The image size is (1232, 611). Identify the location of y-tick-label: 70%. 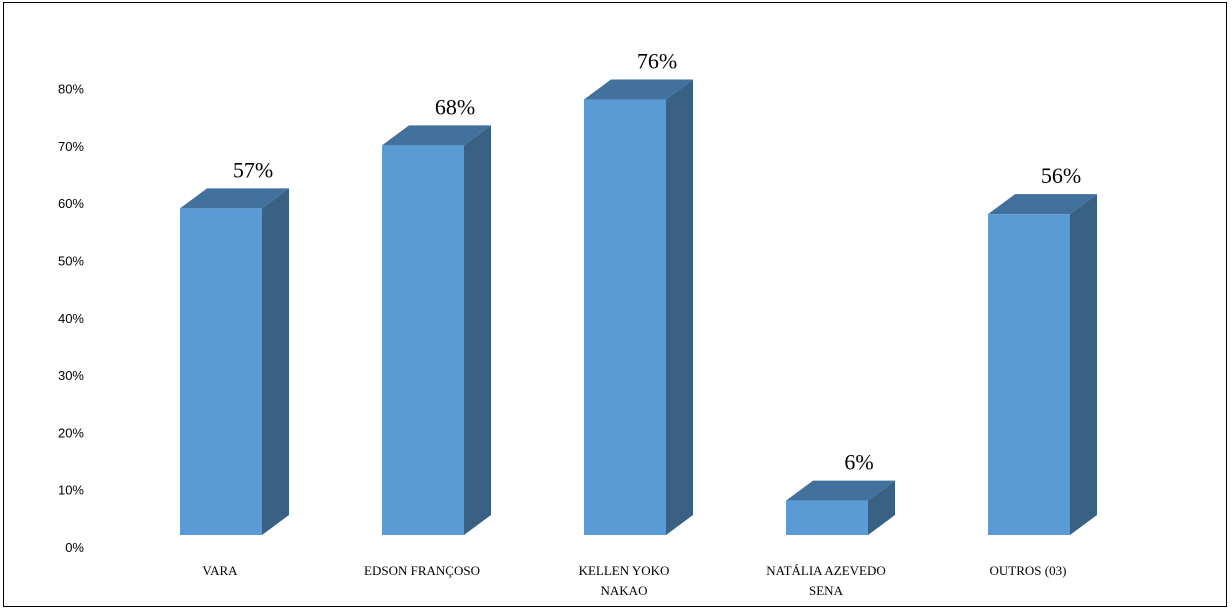
(71, 146).